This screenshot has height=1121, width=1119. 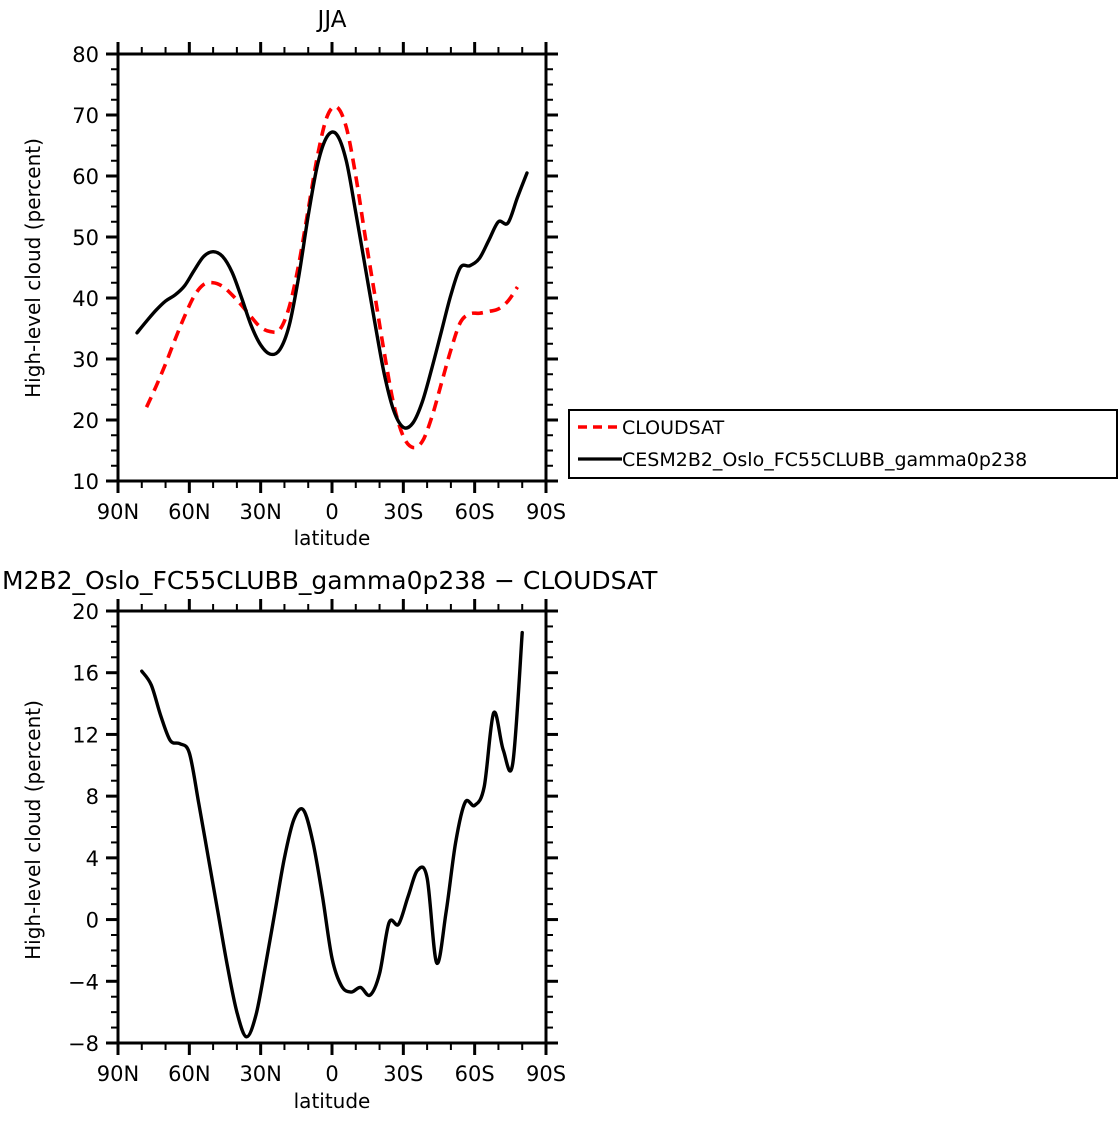 What do you see at coordinates (85, 735) in the screenshot?
I see `y-tick-label: 12` at bounding box center [85, 735].